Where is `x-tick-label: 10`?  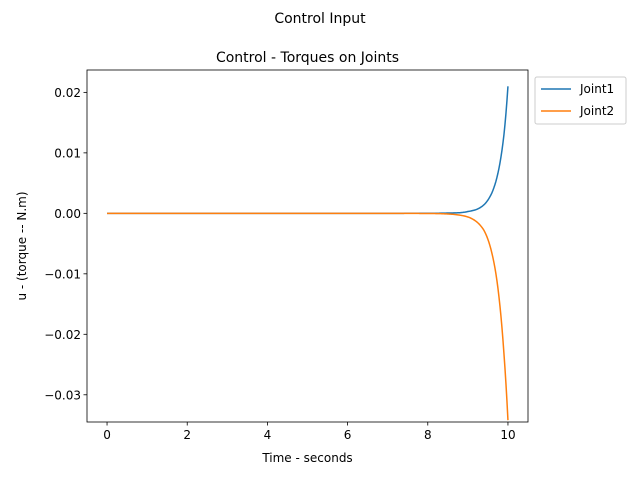 x-tick-label: 10 is located at coordinates (507, 435).